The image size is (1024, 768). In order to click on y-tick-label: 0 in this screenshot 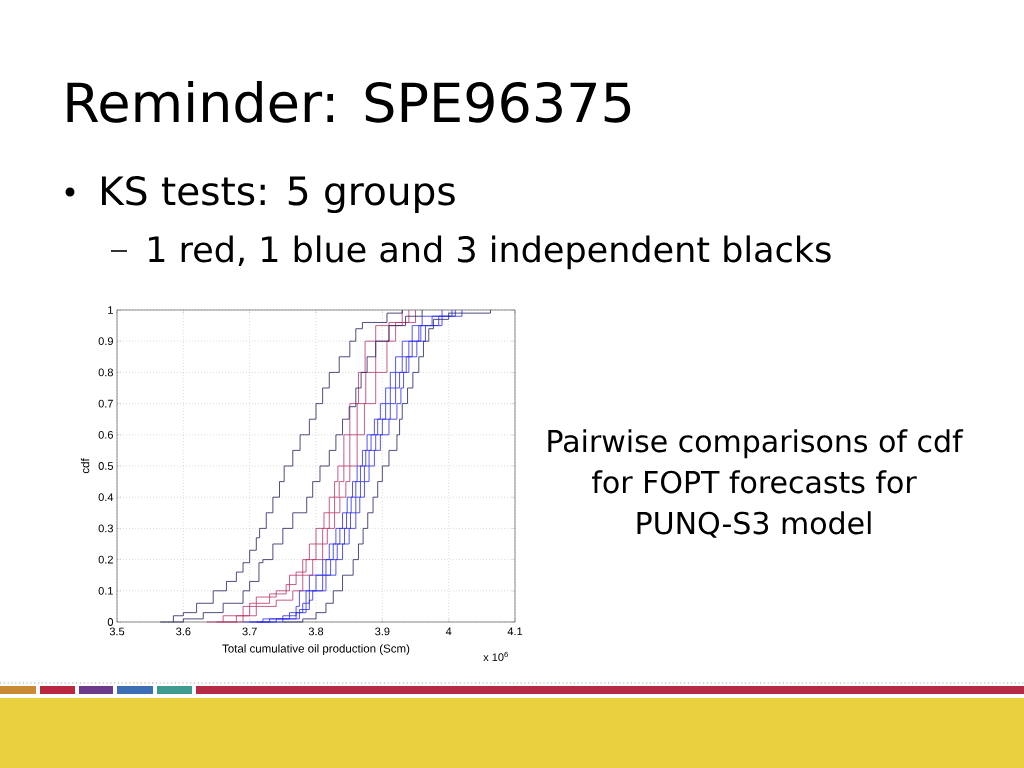, I will do `click(110, 622)`.